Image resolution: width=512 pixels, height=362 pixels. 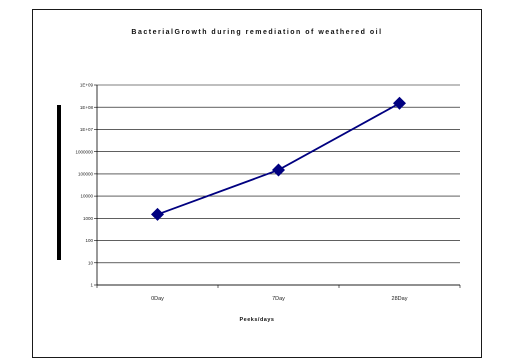 I want to click on x-axis-label: Peeks/days, so click(x=257, y=320).